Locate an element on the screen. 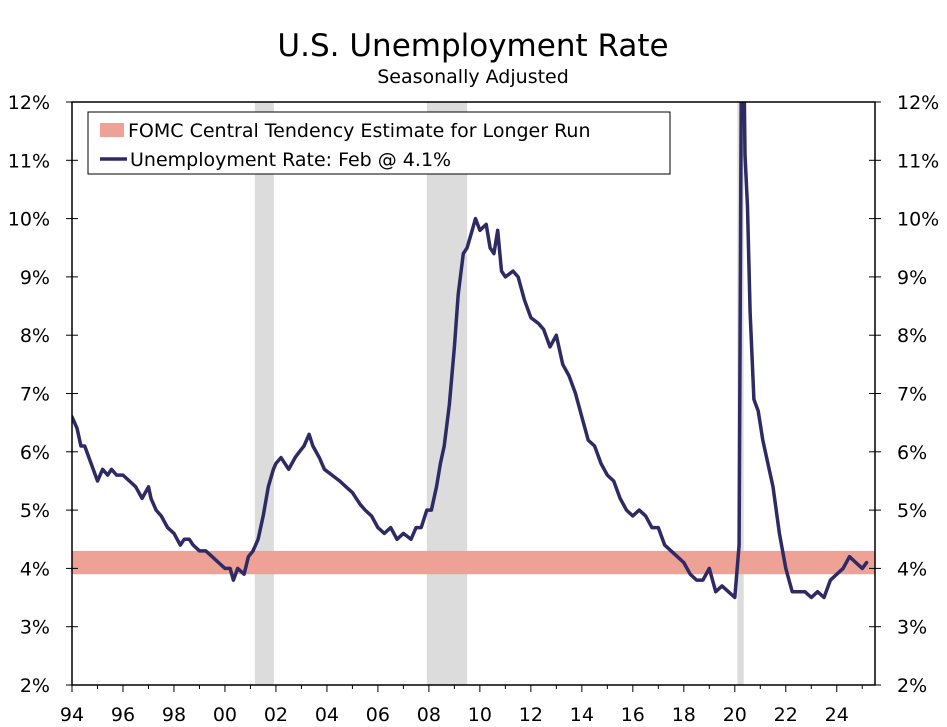 The height and width of the screenshot is (727, 947). y-tick-label-right-0: 2% is located at coordinates (912, 686).